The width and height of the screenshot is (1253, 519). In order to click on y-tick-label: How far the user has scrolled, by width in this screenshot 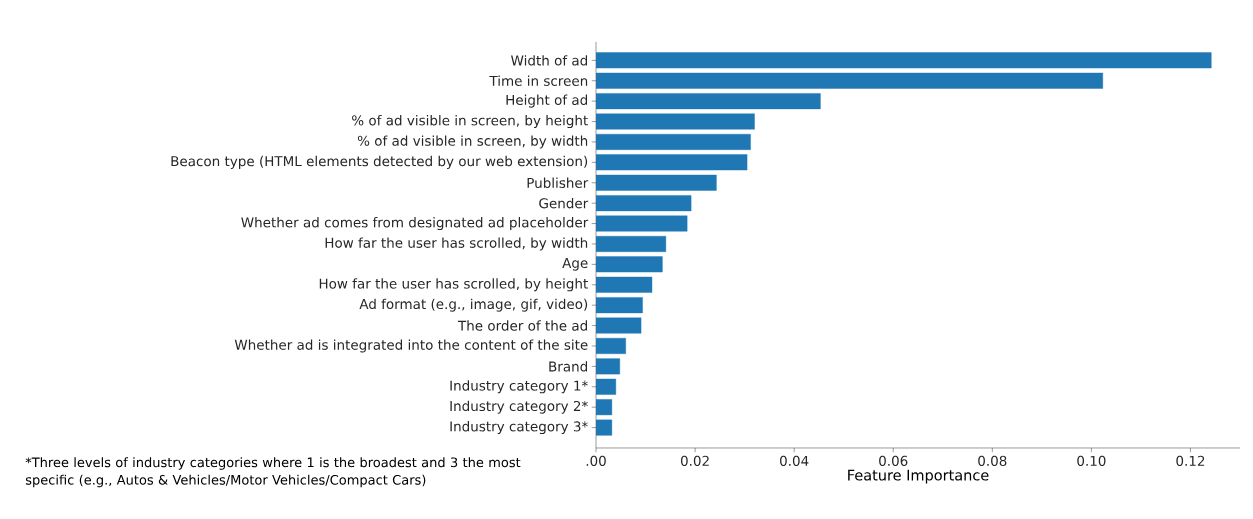, I will do `click(456, 244)`.